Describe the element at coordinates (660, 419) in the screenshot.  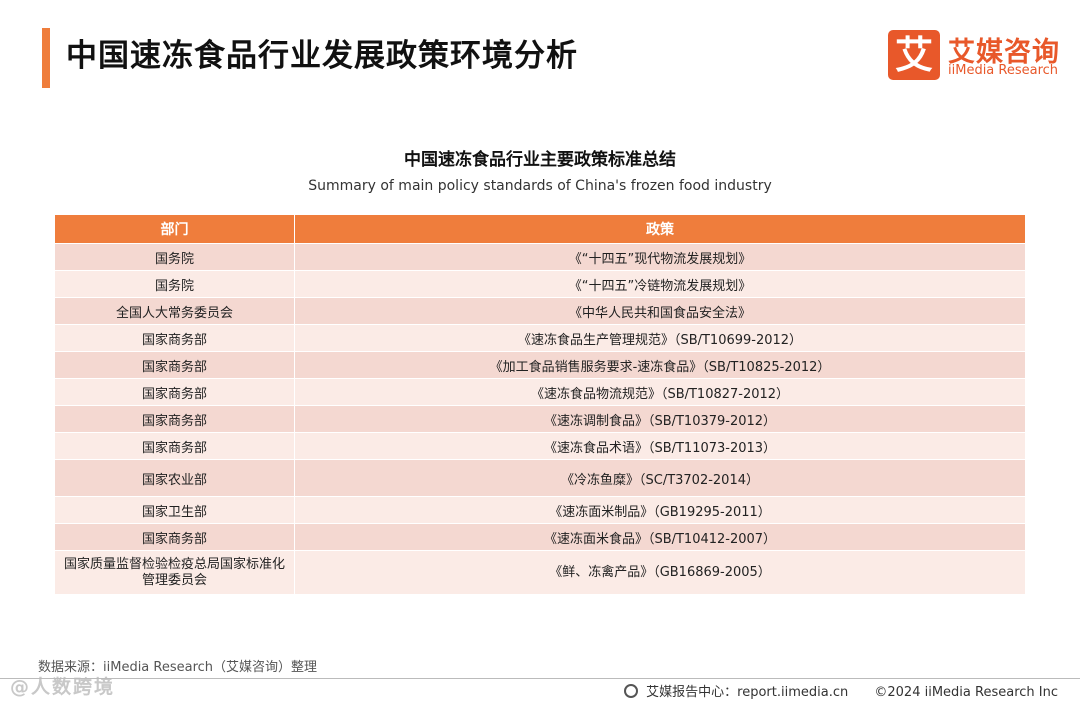
I see `policy-cell: 《速冻调制食品》（SB/T10379-2012）` at that location.